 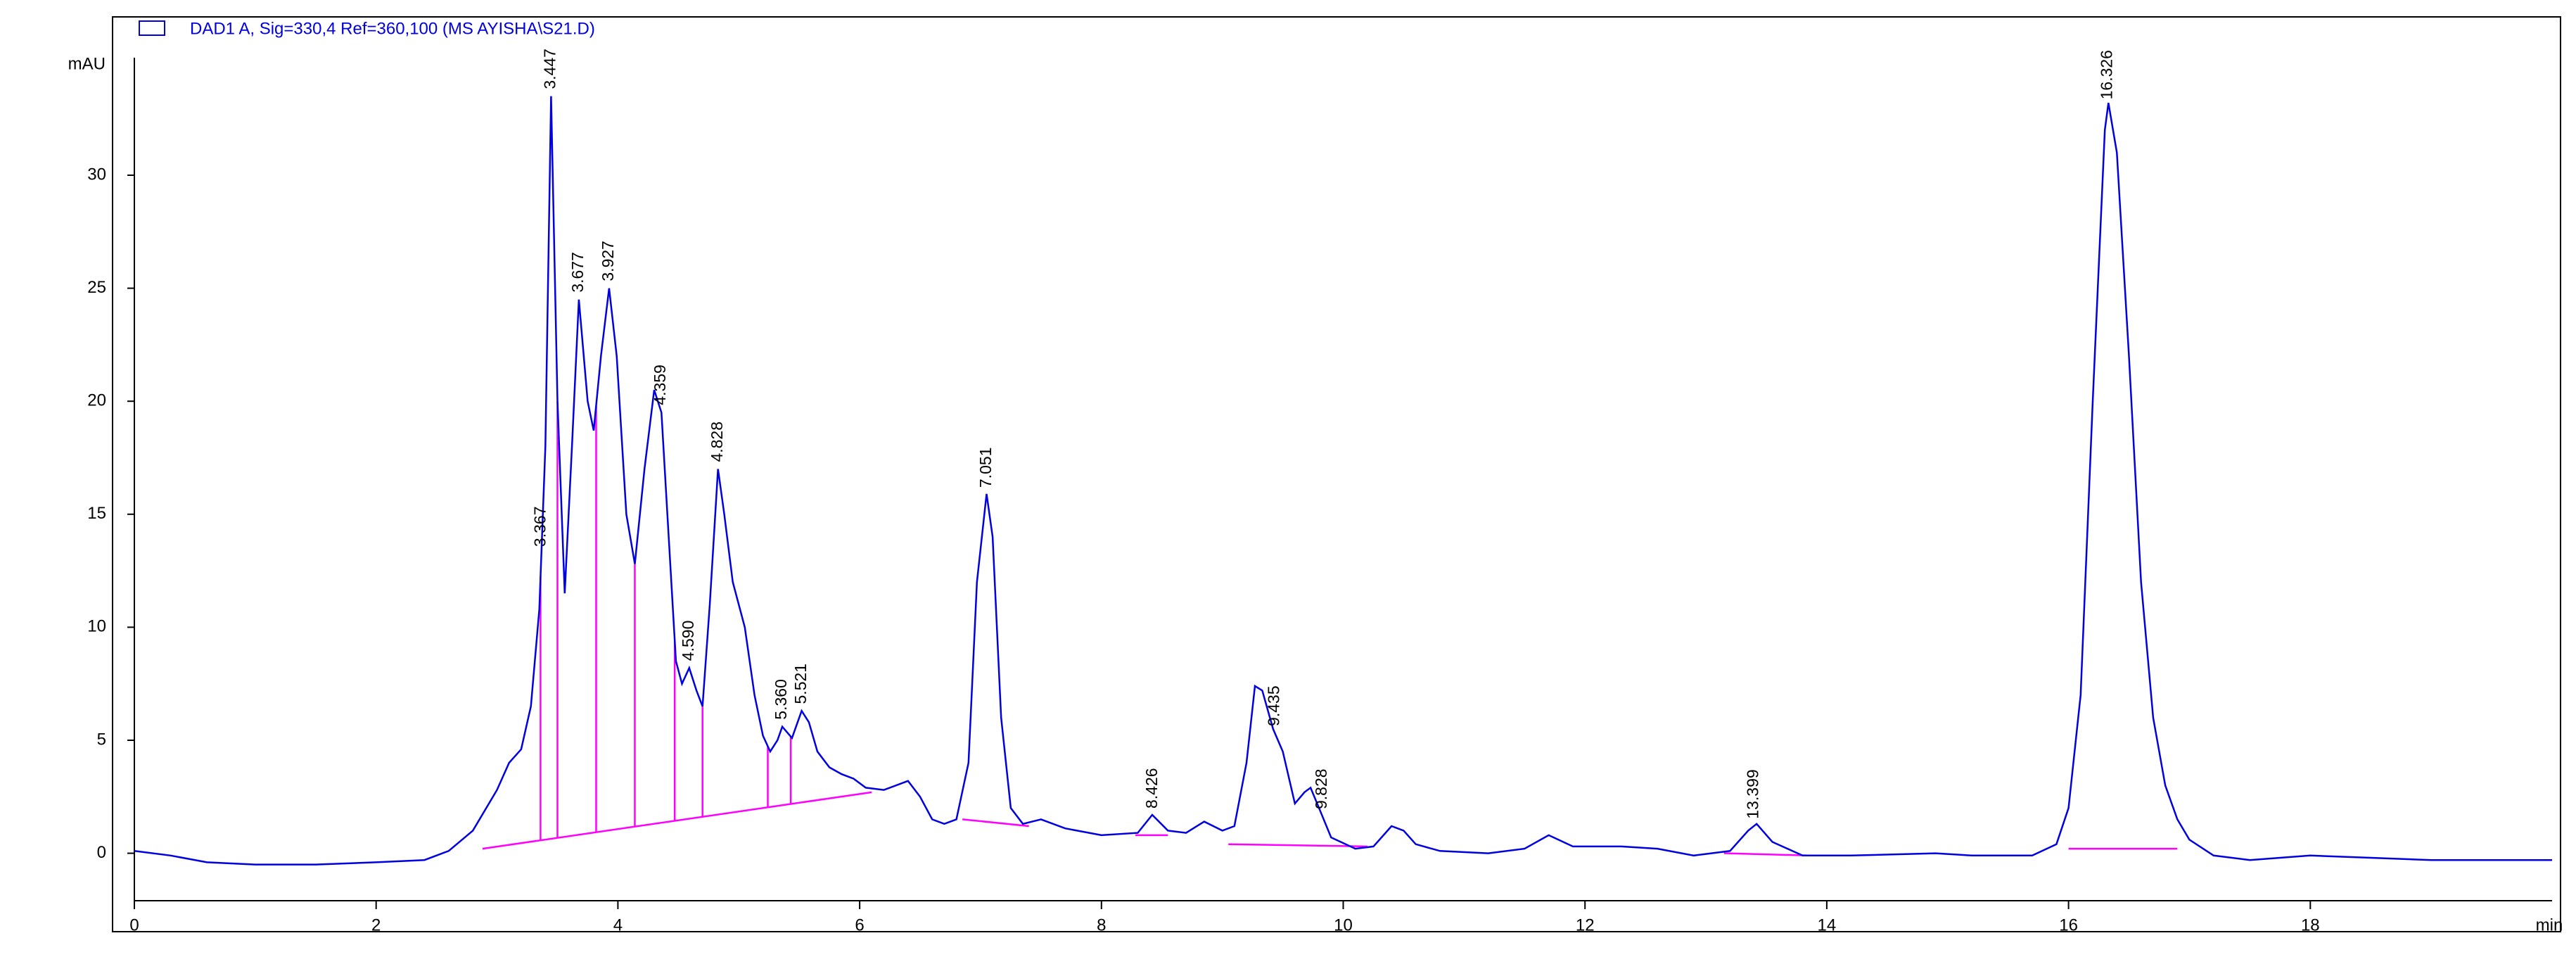 What do you see at coordinates (1273, 706) in the screenshot?
I see `peak-label: 9.435` at bounding box center [1273, 706].